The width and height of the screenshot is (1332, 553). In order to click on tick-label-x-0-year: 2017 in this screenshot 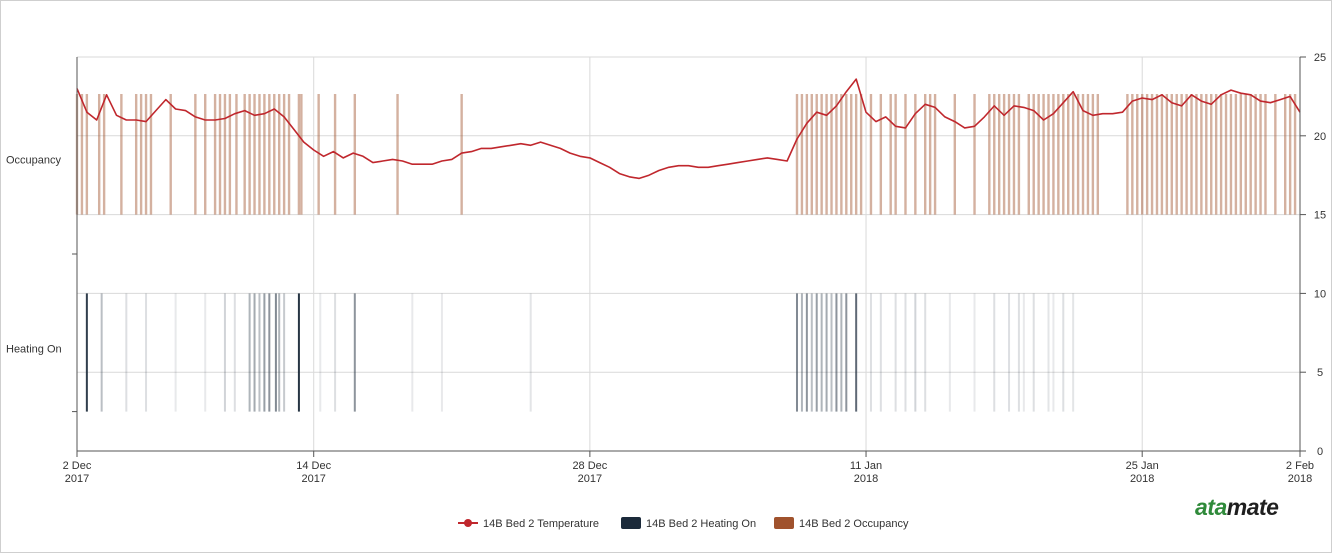, I will do `click(77, 479)`.